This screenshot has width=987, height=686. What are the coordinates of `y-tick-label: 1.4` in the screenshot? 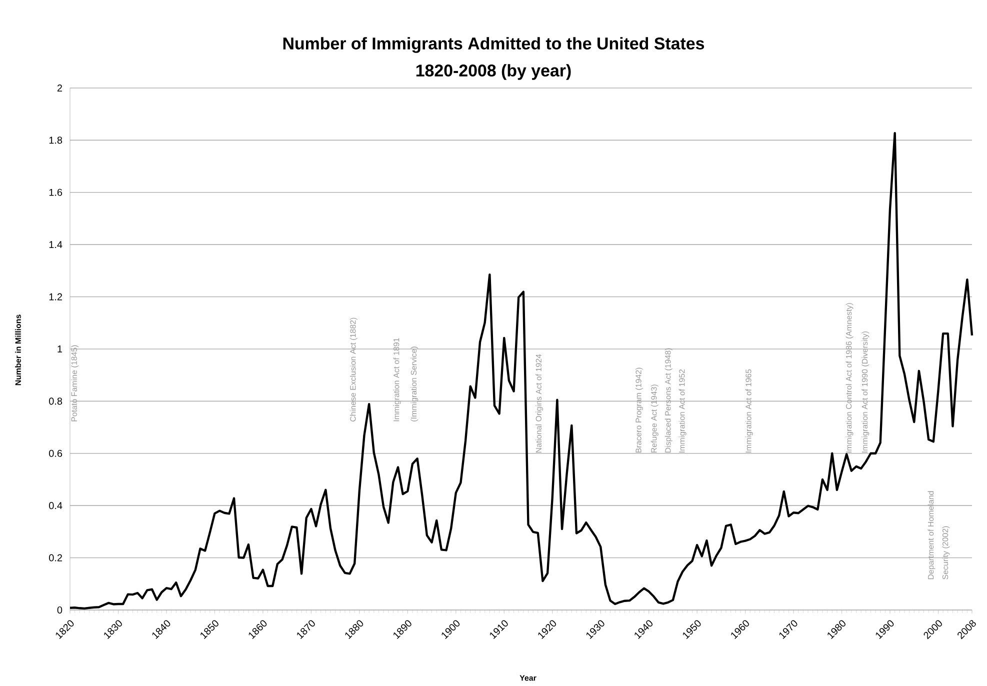 It's located at (55, 244).